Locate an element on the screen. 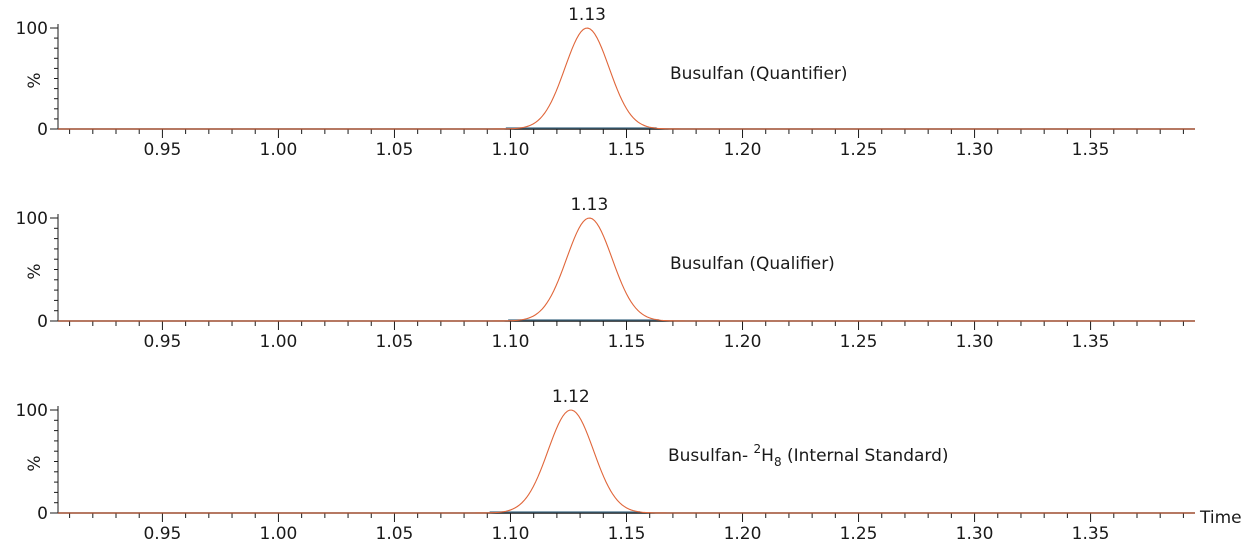  compound-label: Busulfan (Qualifier) is located at coordinates (752, 264).